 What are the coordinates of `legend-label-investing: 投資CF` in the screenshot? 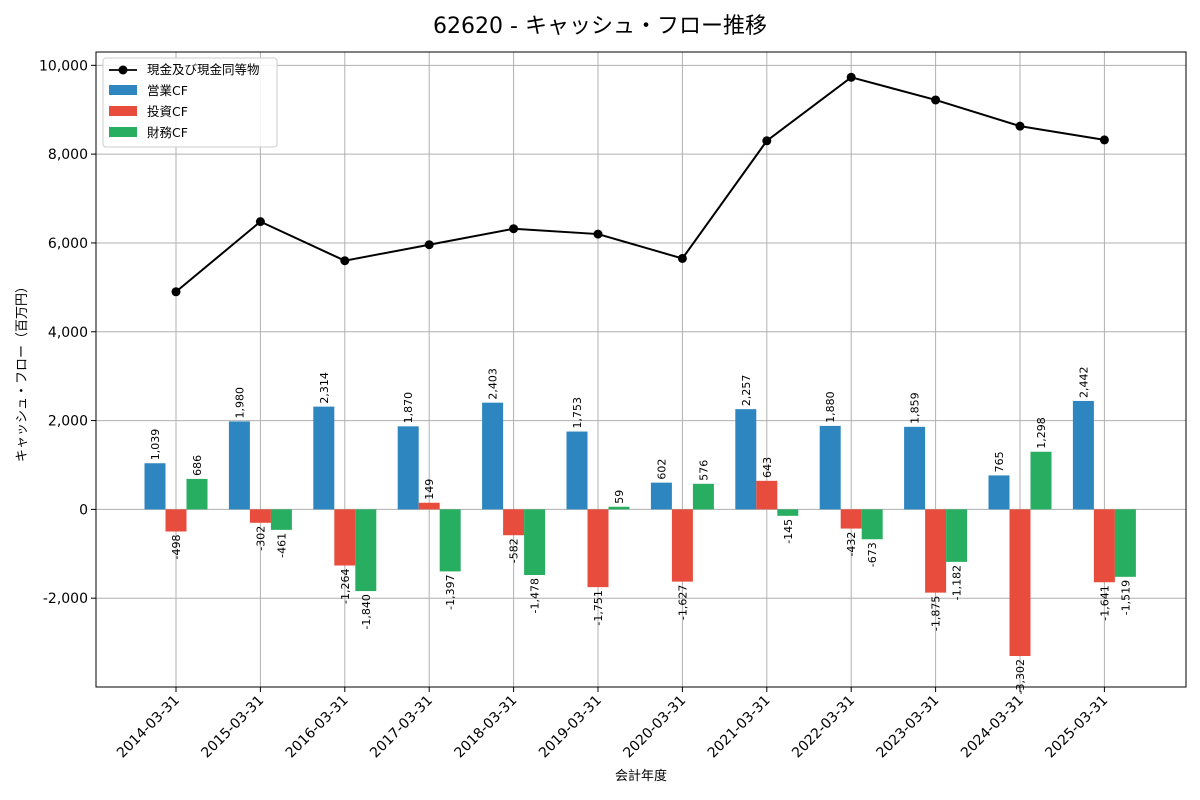 It's located at (167, 111).